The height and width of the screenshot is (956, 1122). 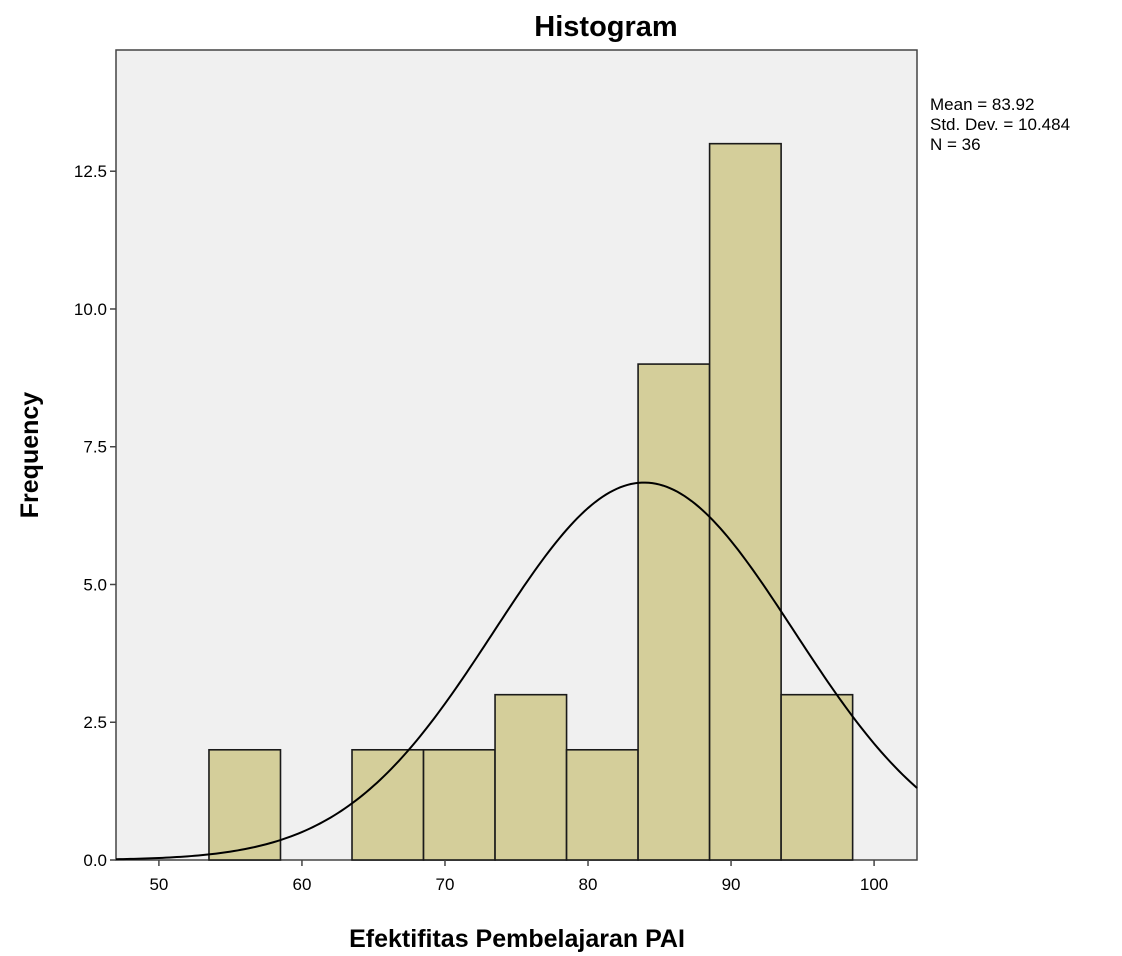 What do you see at coordinates (30, 455) in the screenshot?
I see `y-axis-label: Frequency` at bounding box center [30, 455].